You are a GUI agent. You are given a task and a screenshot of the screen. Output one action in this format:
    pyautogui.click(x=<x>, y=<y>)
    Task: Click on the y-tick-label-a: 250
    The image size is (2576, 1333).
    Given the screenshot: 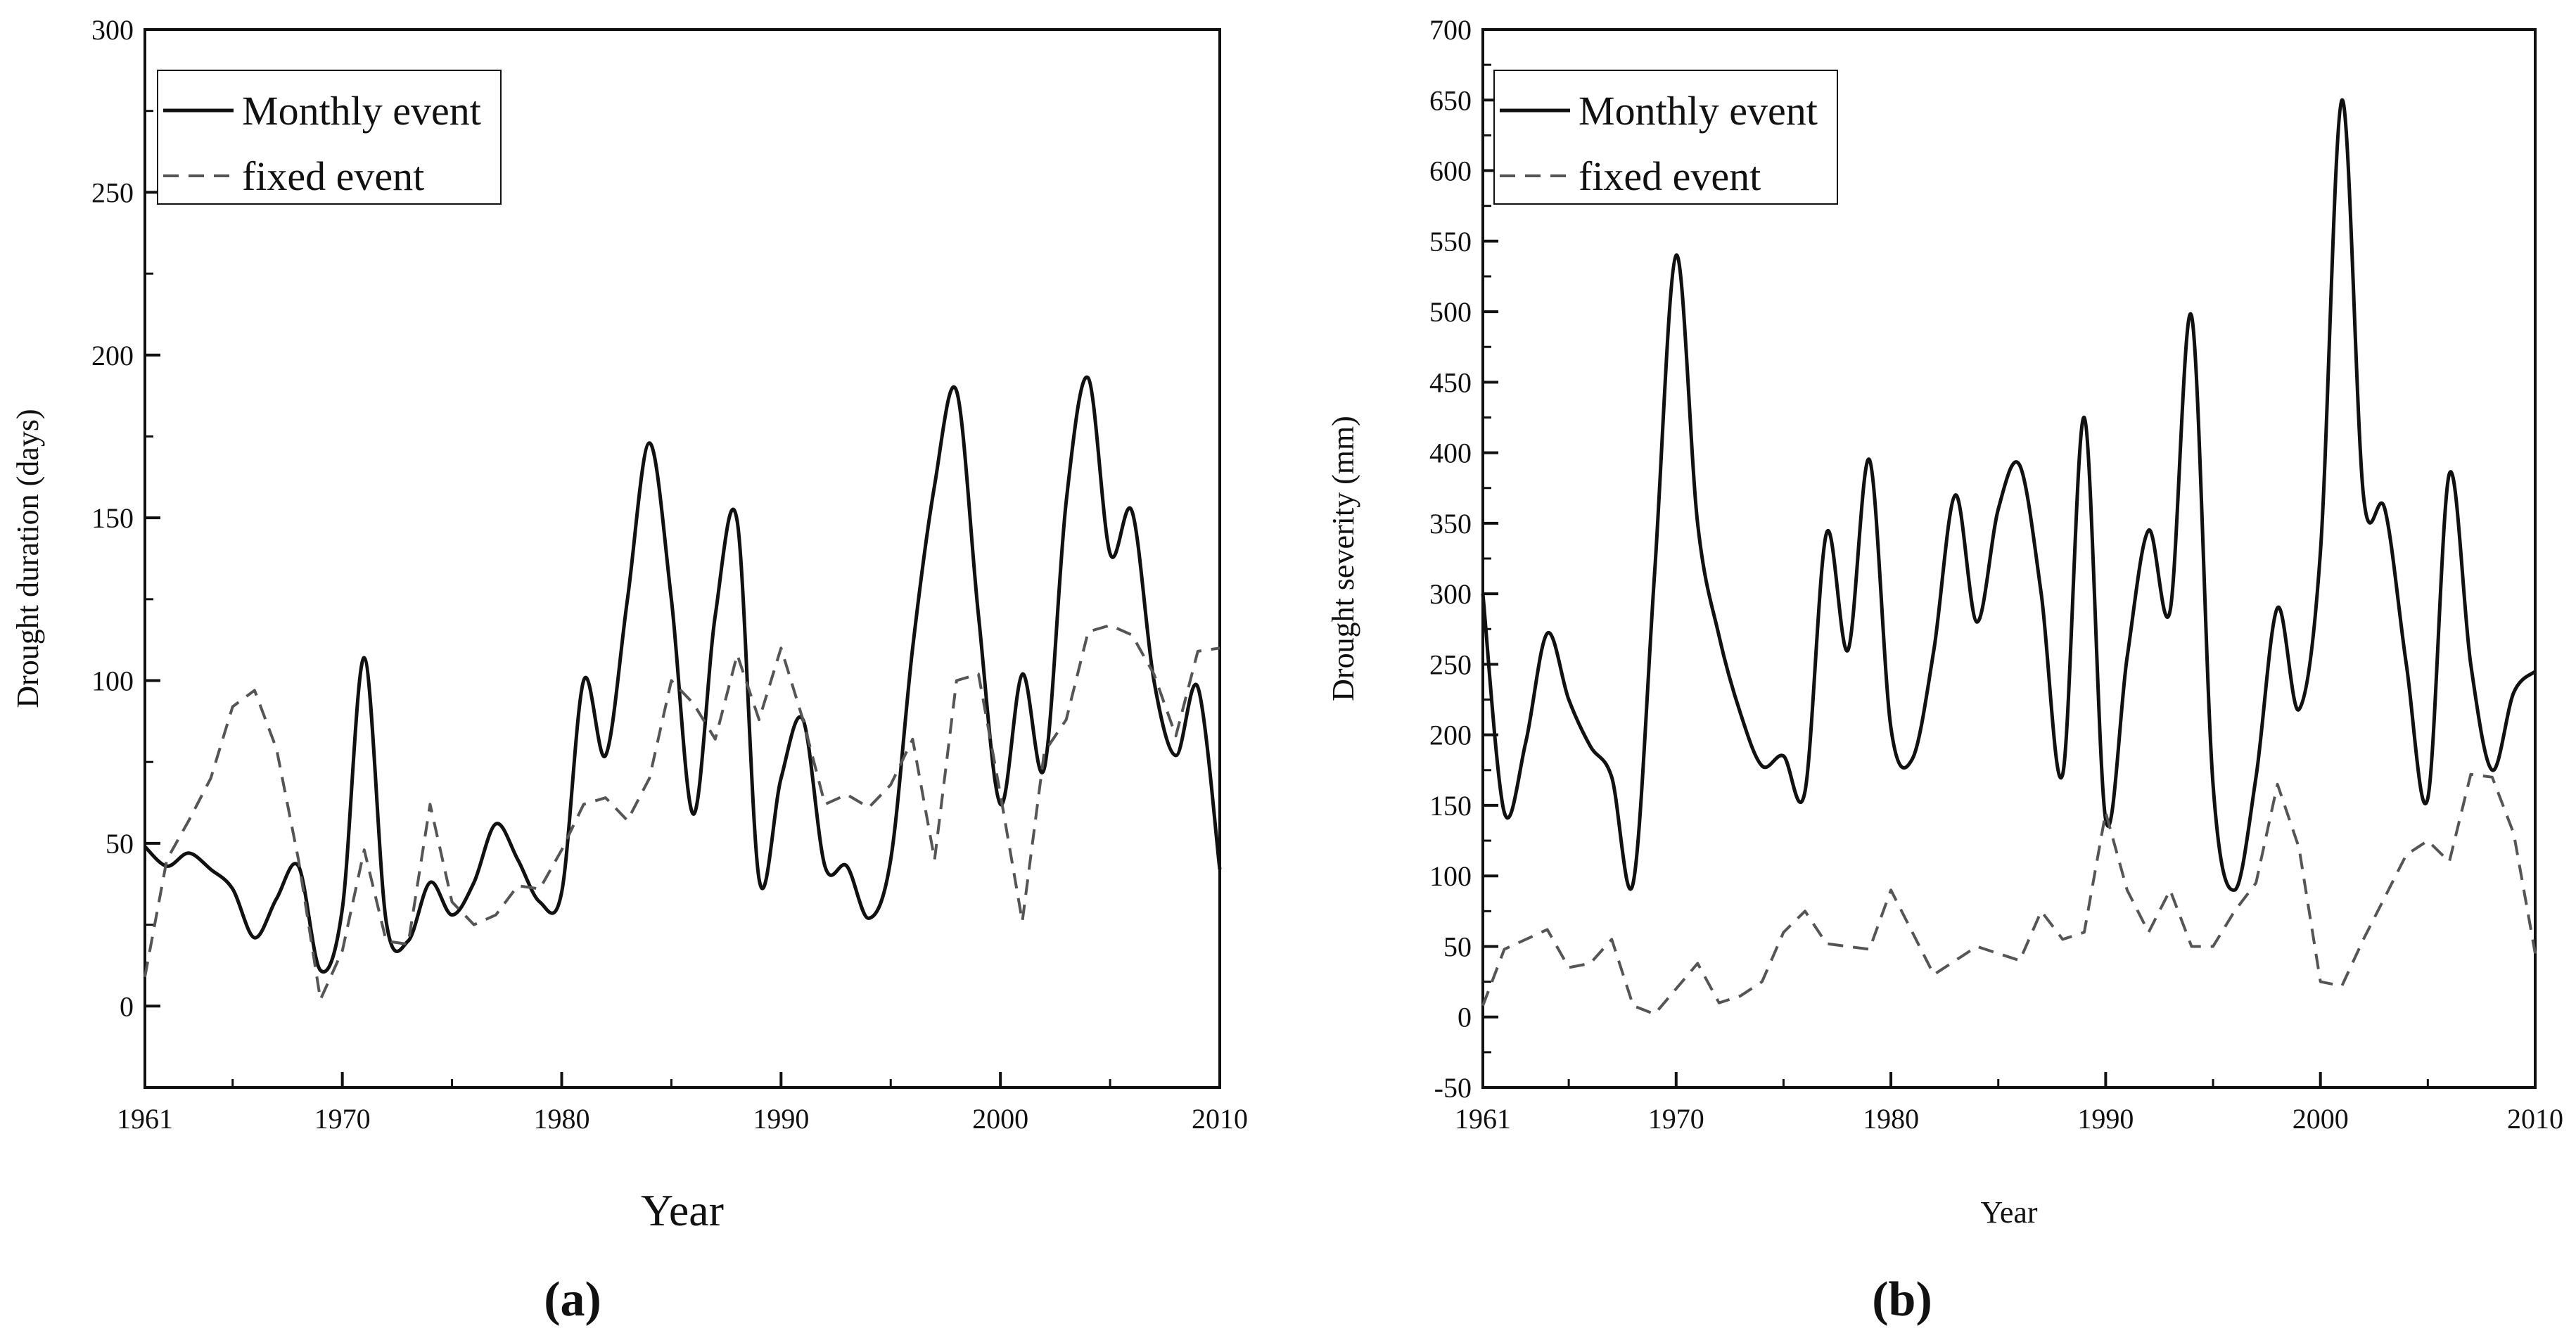 What is the action you would take?
    pyautogui.click(x=112, y=192)
    